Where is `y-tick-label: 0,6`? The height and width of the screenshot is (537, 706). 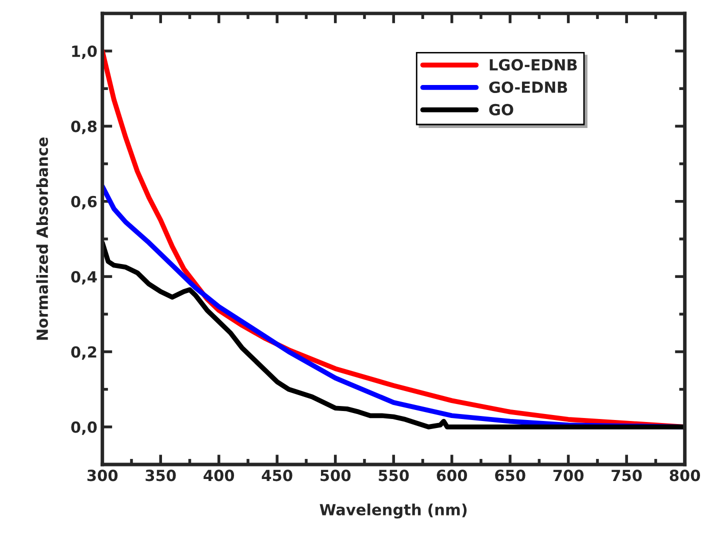
y-tick-label: 0,6 is located at coordinates (84, 203).